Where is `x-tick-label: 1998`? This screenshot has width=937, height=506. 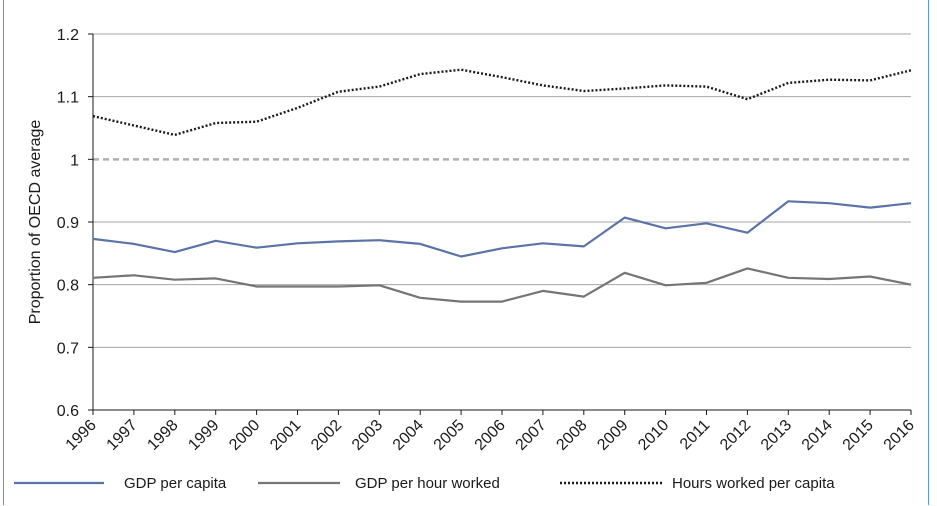 x-tick-label: 1998 is located at coordinates (162, 435).